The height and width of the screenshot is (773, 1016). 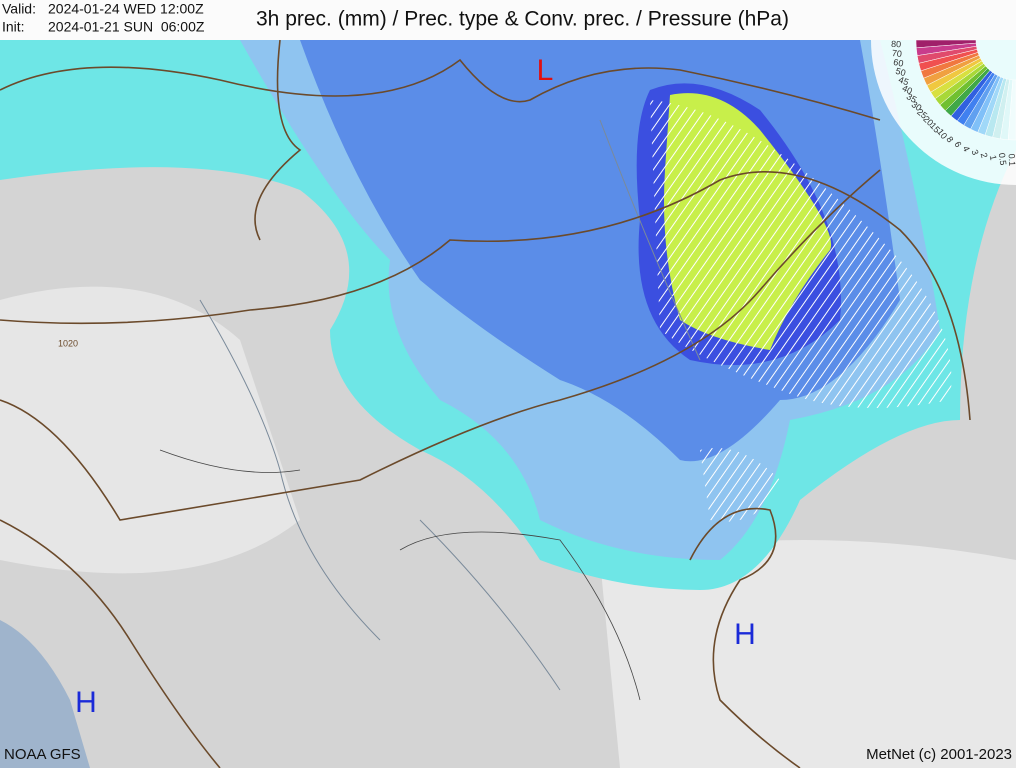 What do you see at coordinates (939, 754) in the screenshot?
I see `credit: MetNet (c) 2001-2023` at bounding box center [939, 754].